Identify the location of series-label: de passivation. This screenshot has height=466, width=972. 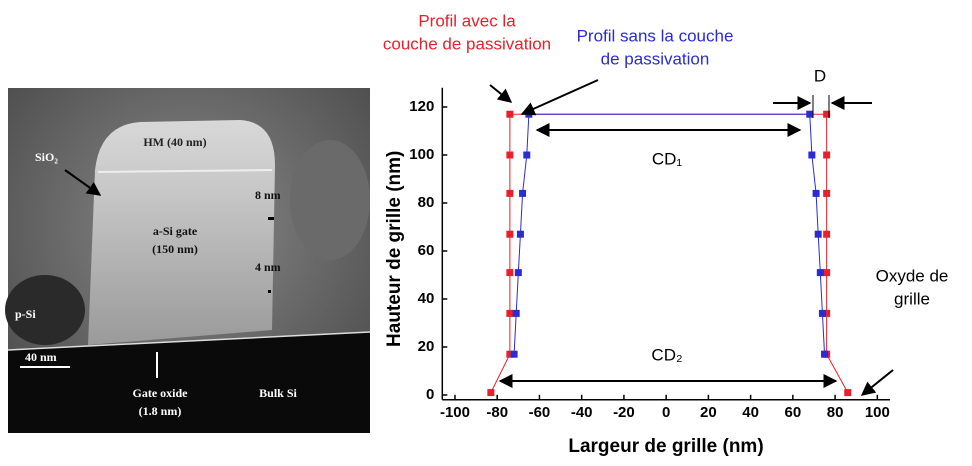
(655, 58).